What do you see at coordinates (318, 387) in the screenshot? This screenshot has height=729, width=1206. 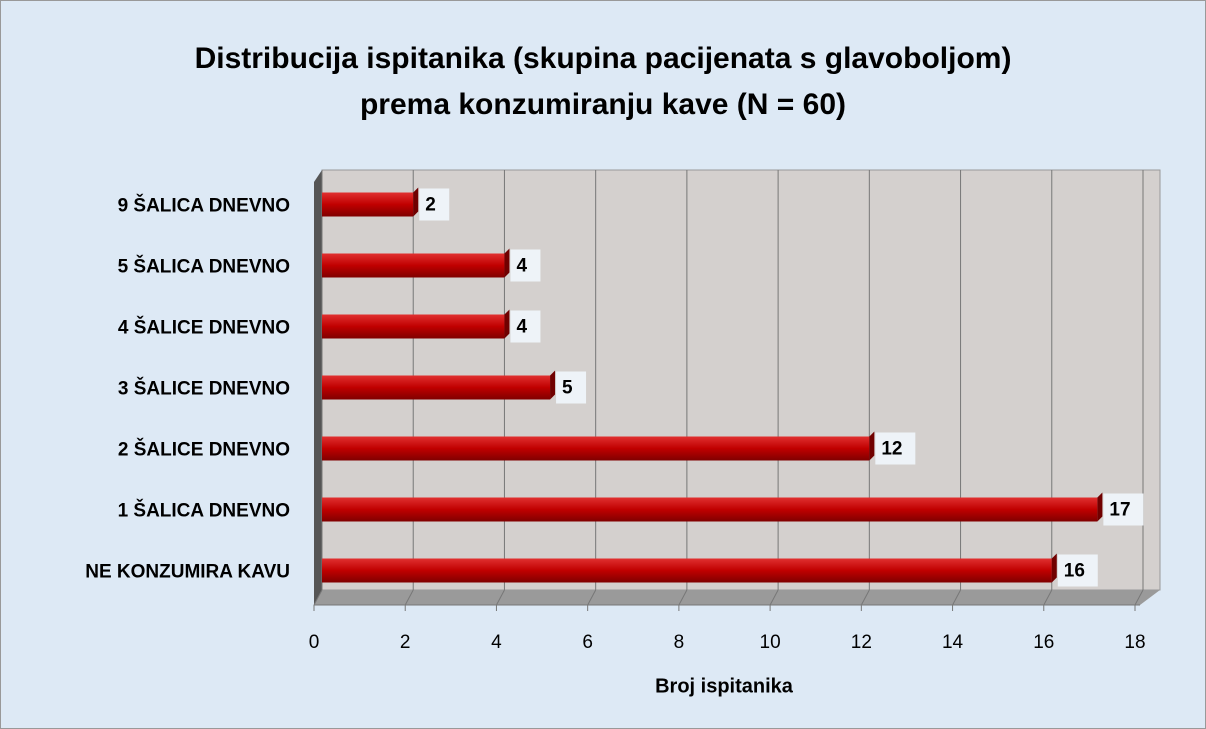 I see `side-wall` at bounding box center [318, 387].